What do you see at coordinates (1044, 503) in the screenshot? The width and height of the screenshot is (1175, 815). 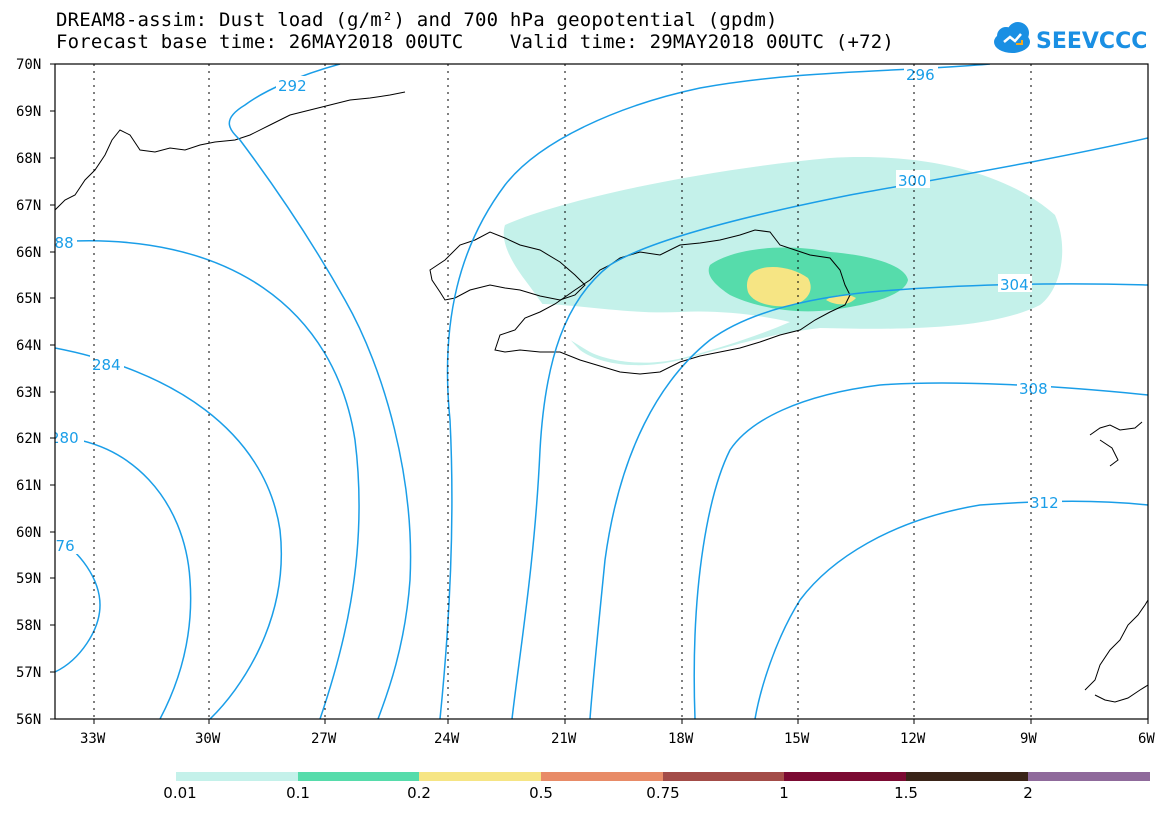 I see `contour-label-312: 312` at bounding box center [1044, 503].